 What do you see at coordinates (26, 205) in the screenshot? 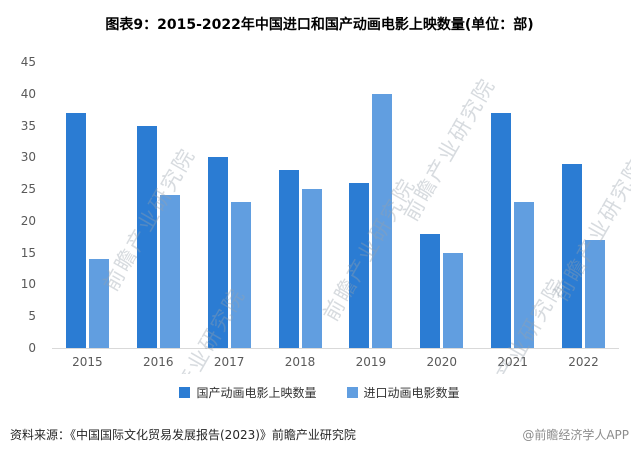
I see `y-axis: 0 5 10 15 20 25 30 35 40 45` at bounding box center [26, 205].